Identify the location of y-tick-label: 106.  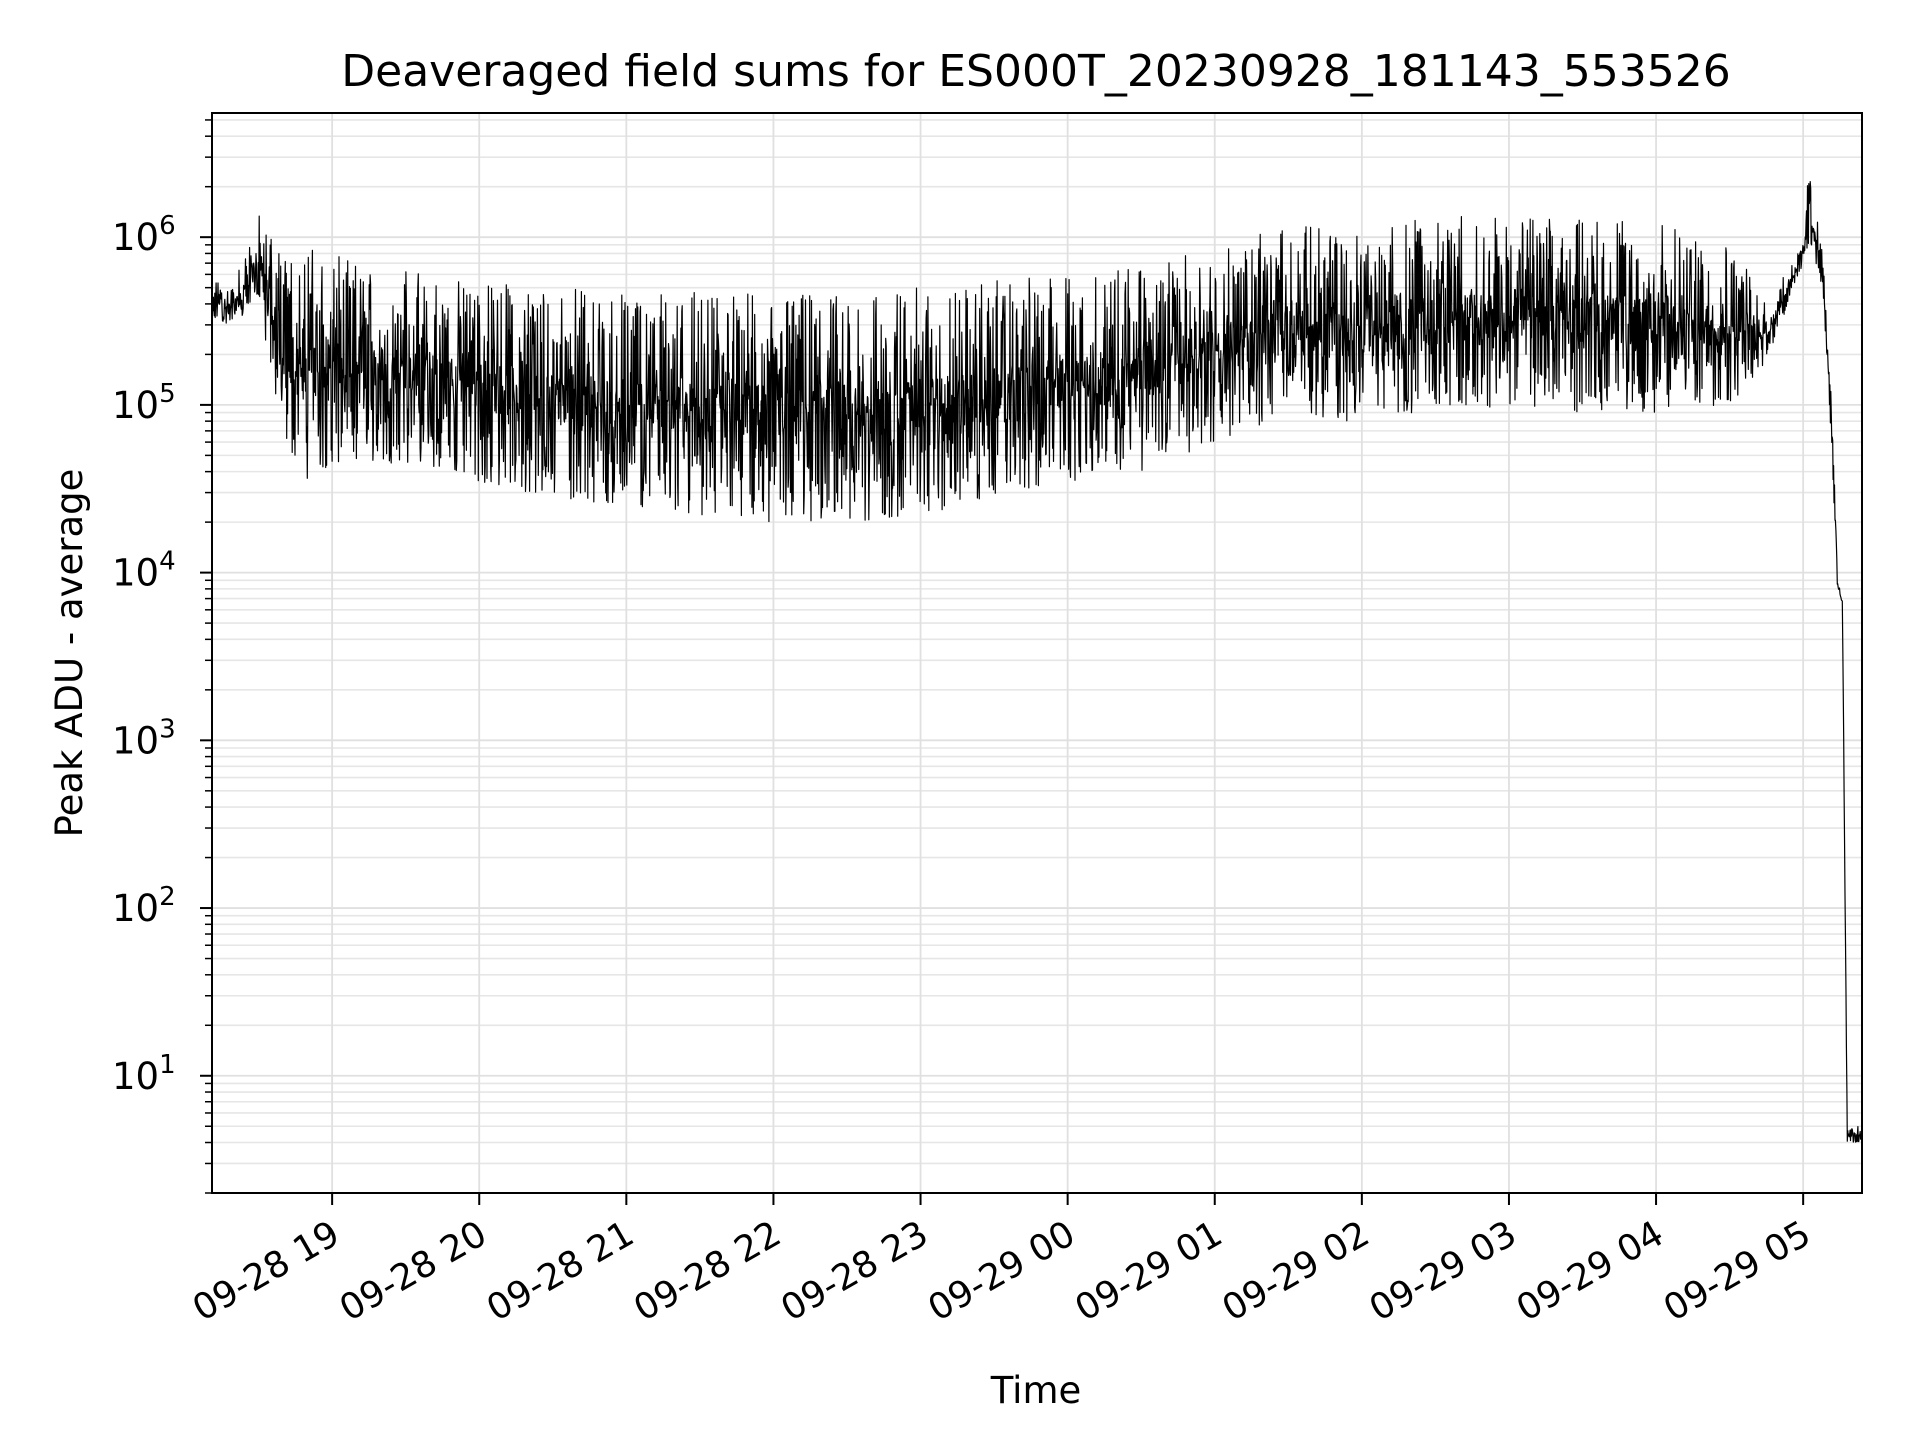
(144, 235).